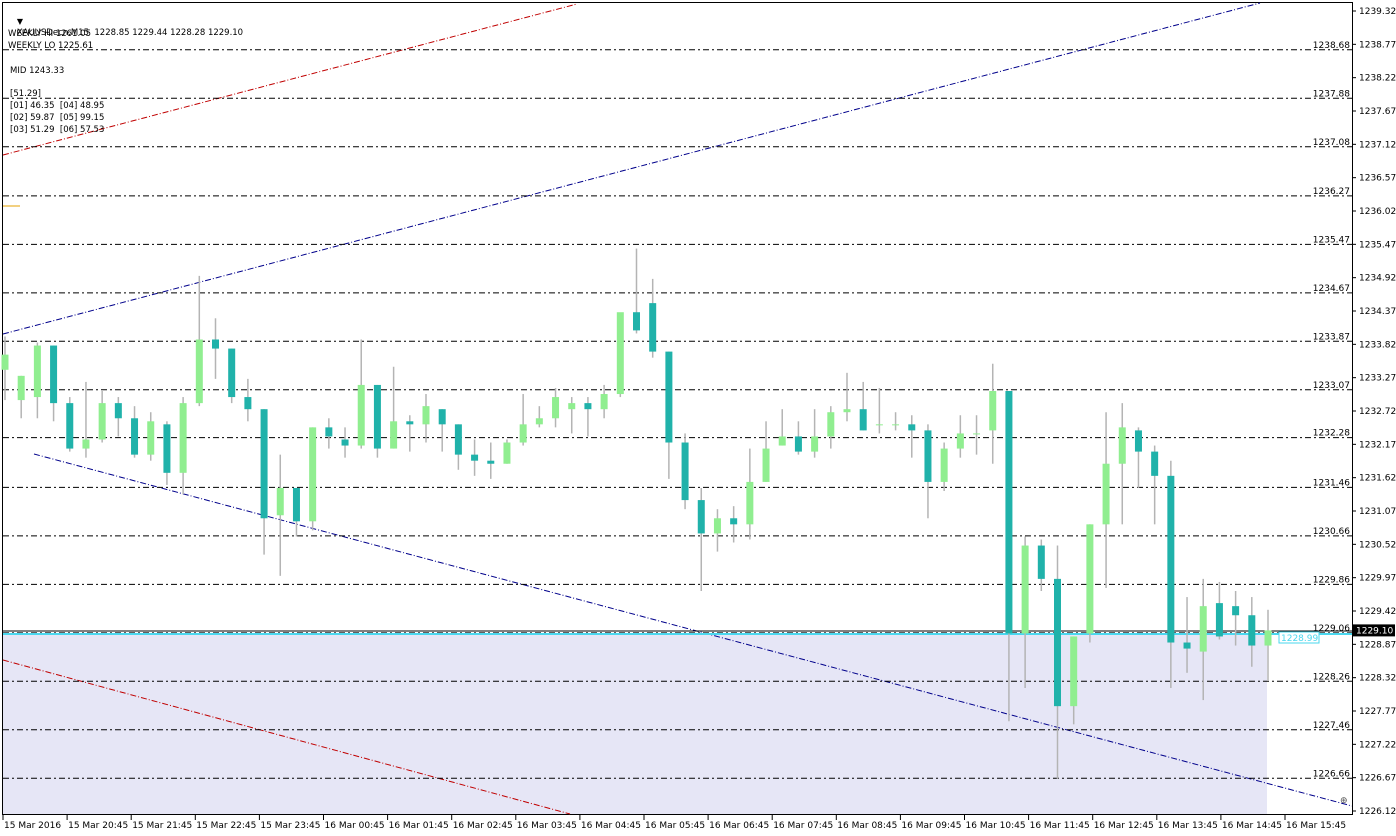  I want to click on price-tick-label: 1231.07, so click(1377, 512).